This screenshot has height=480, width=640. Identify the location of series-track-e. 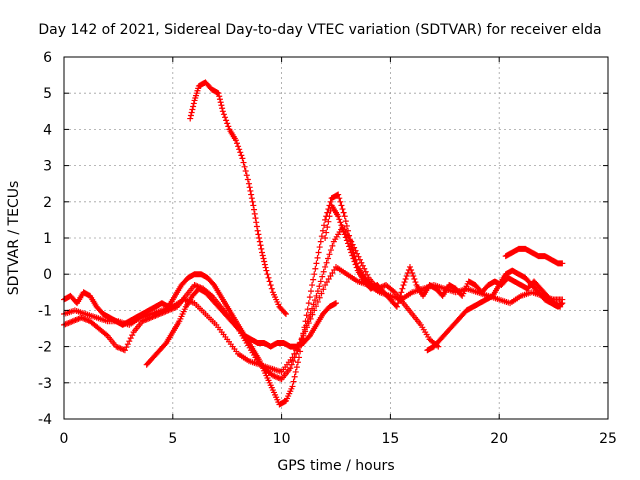
(241, 326).